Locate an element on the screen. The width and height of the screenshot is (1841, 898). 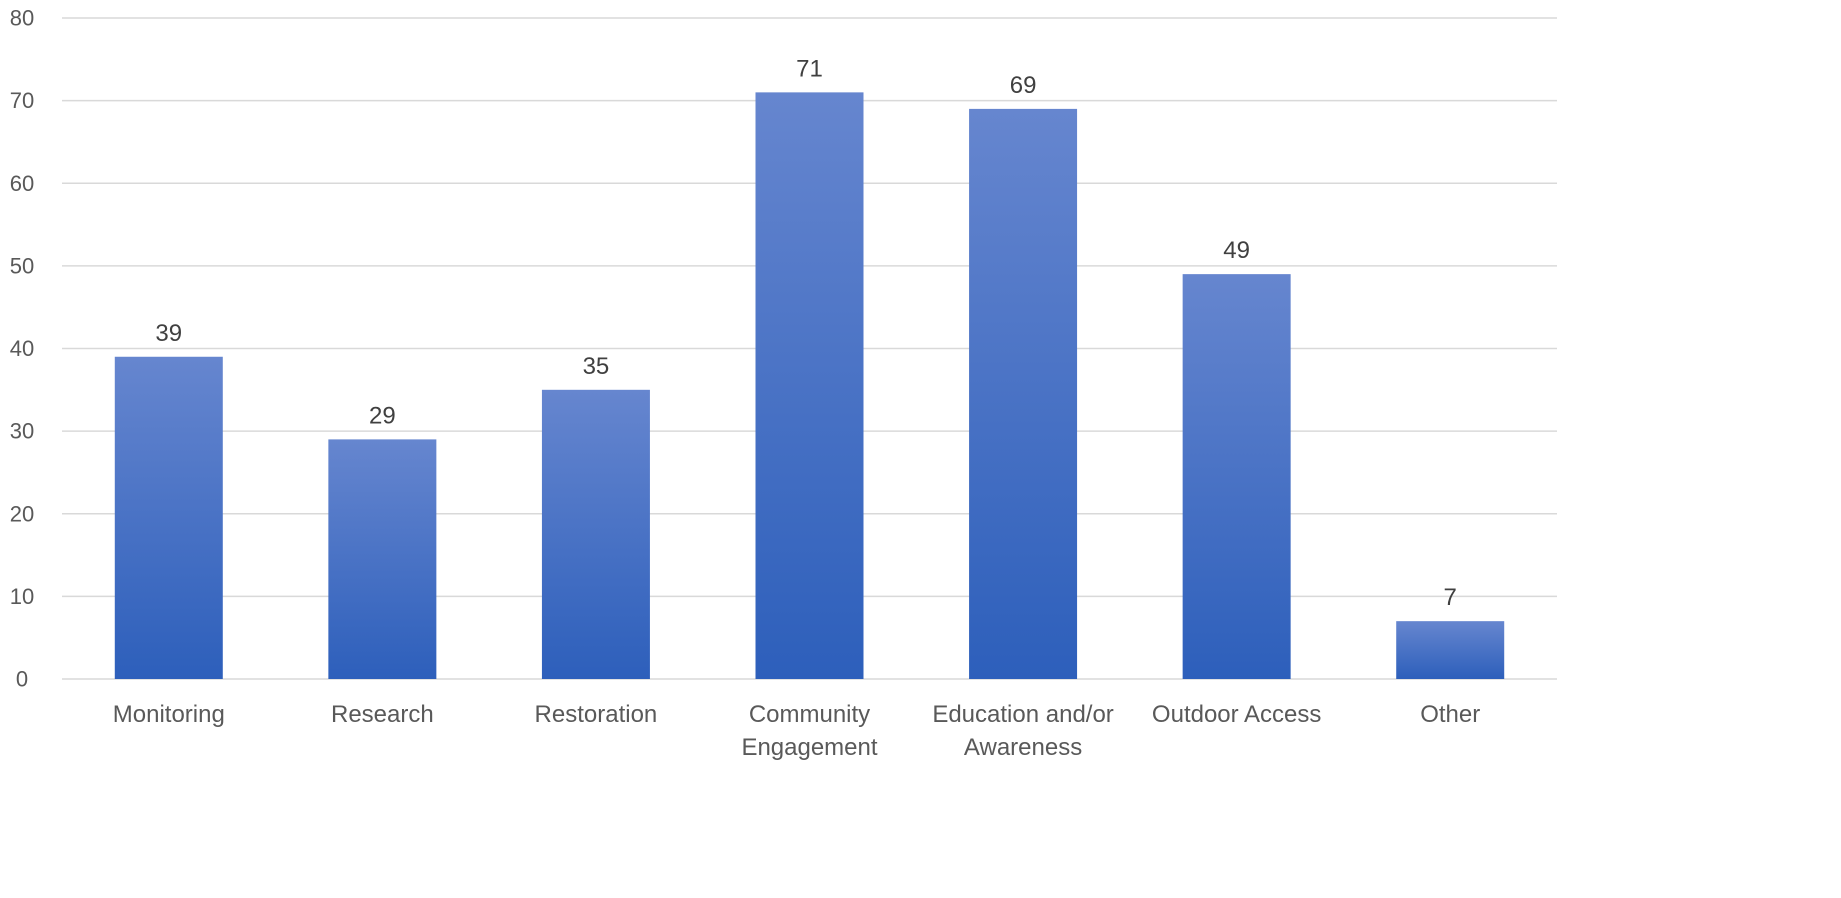
y-tick-label: 70 is located at coordinates (22, 100).